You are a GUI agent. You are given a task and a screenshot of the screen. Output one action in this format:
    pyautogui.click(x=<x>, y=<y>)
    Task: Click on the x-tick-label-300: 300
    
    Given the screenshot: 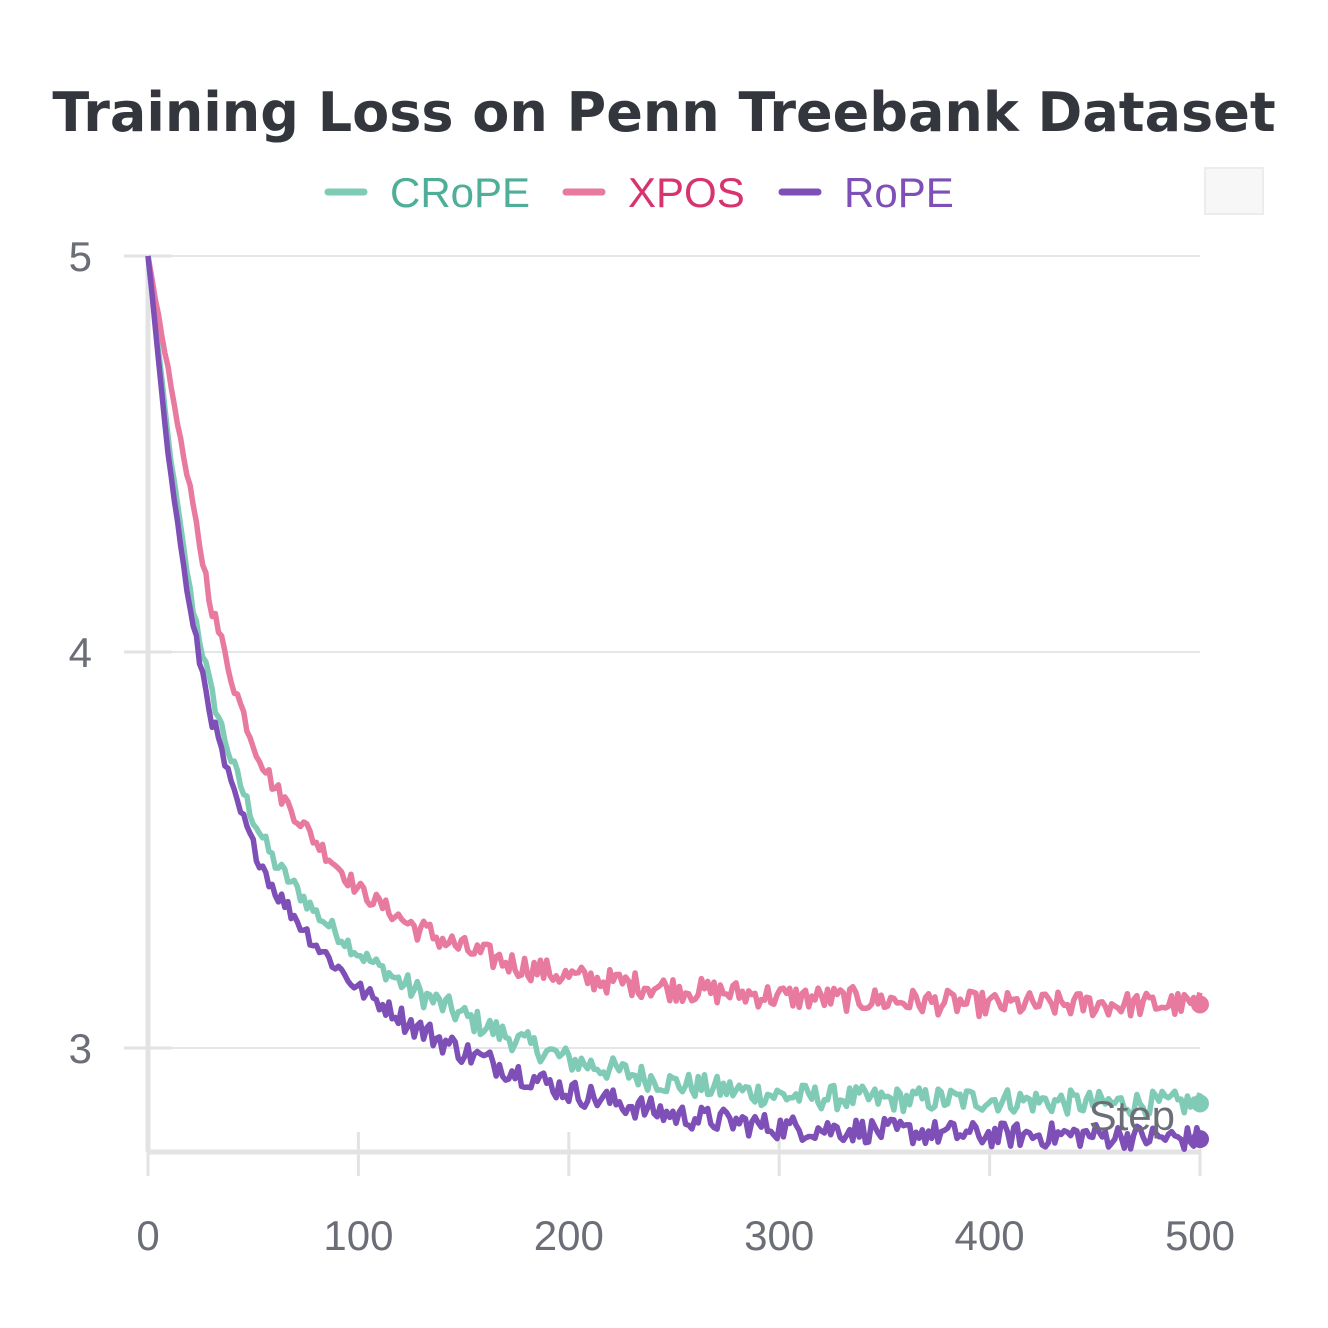 What is the action you would take?
    pyautogui.click(x=779, y=1235)
    